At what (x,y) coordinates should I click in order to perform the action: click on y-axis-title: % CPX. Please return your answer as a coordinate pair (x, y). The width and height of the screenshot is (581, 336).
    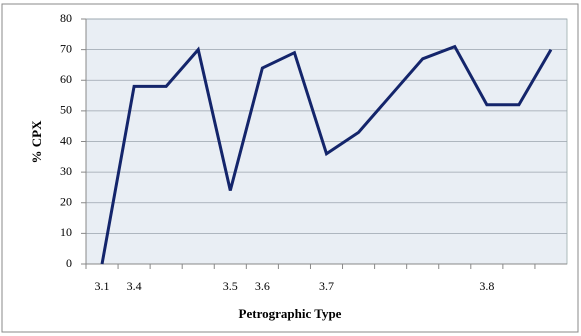
    Looking at the image, I should click on (36, 142).